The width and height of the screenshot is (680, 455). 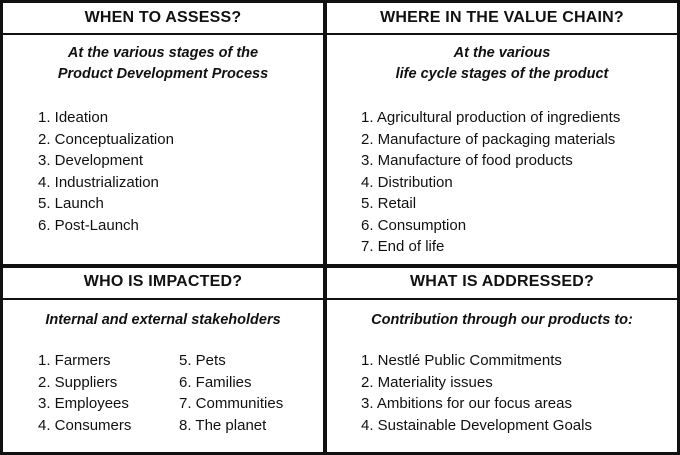 What do you see at coordinates (678, 227) in the screenshot?
I see `outer-border-right` at bounding box center [678, 227].